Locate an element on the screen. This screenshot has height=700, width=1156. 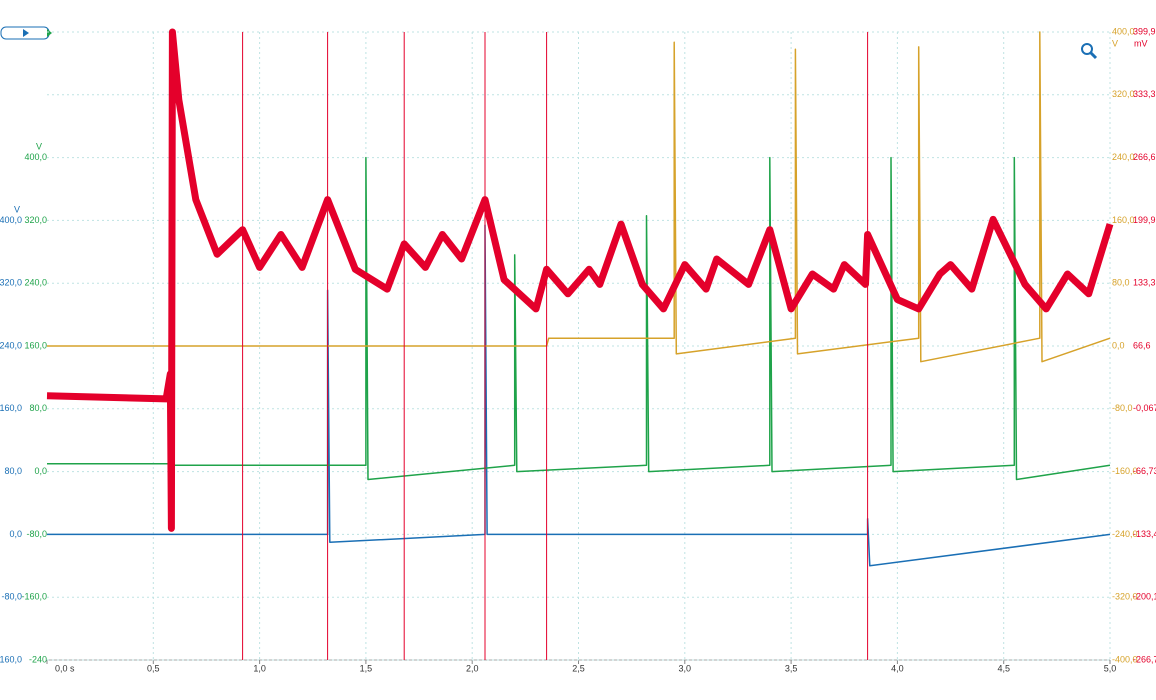
y-tick-label: -240,0 is located at coordinates (1125, 534).